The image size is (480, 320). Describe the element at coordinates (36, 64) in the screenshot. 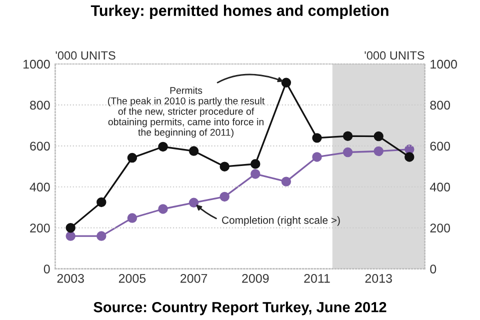

I see `y-tick-label: 1000` at that location.